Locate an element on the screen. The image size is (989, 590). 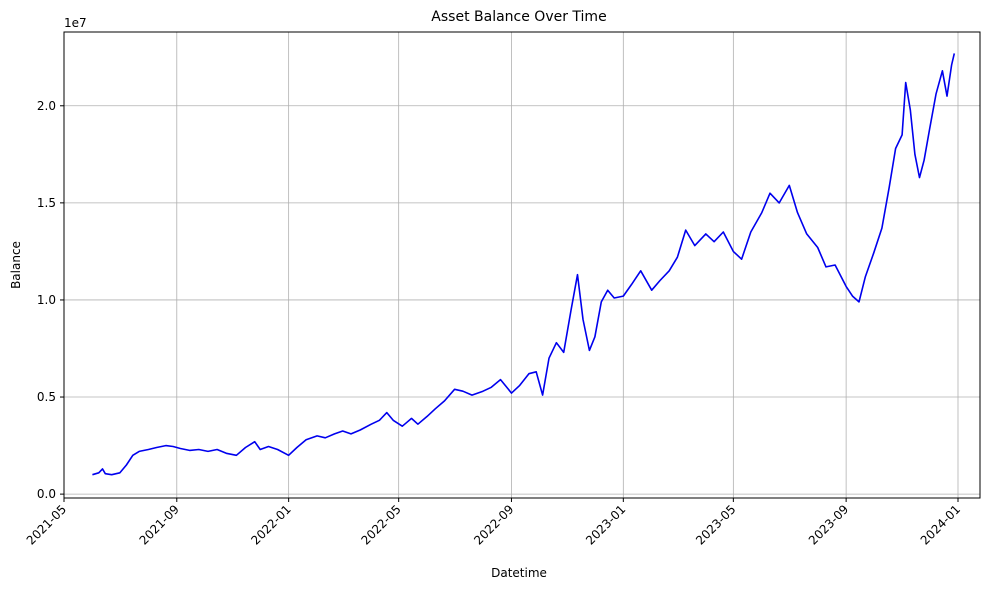
y-tick-label: 2.0 is located at coordinates (46, 106).